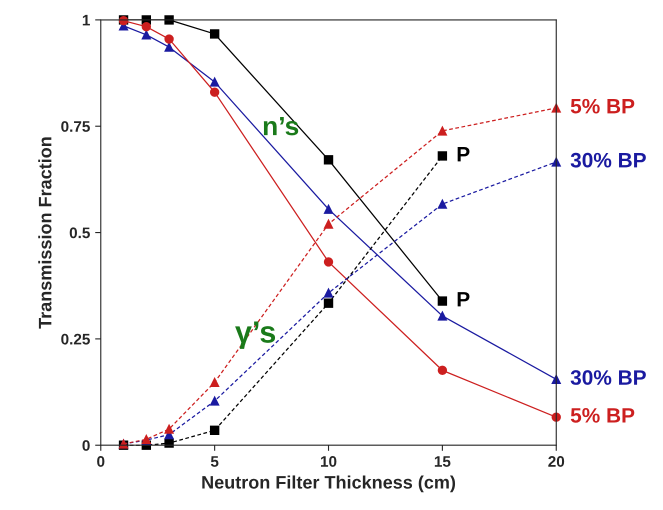  Describe the element at coordinates (86, 445) in the screenshot. I see `y-tick-label: 0` at that location.